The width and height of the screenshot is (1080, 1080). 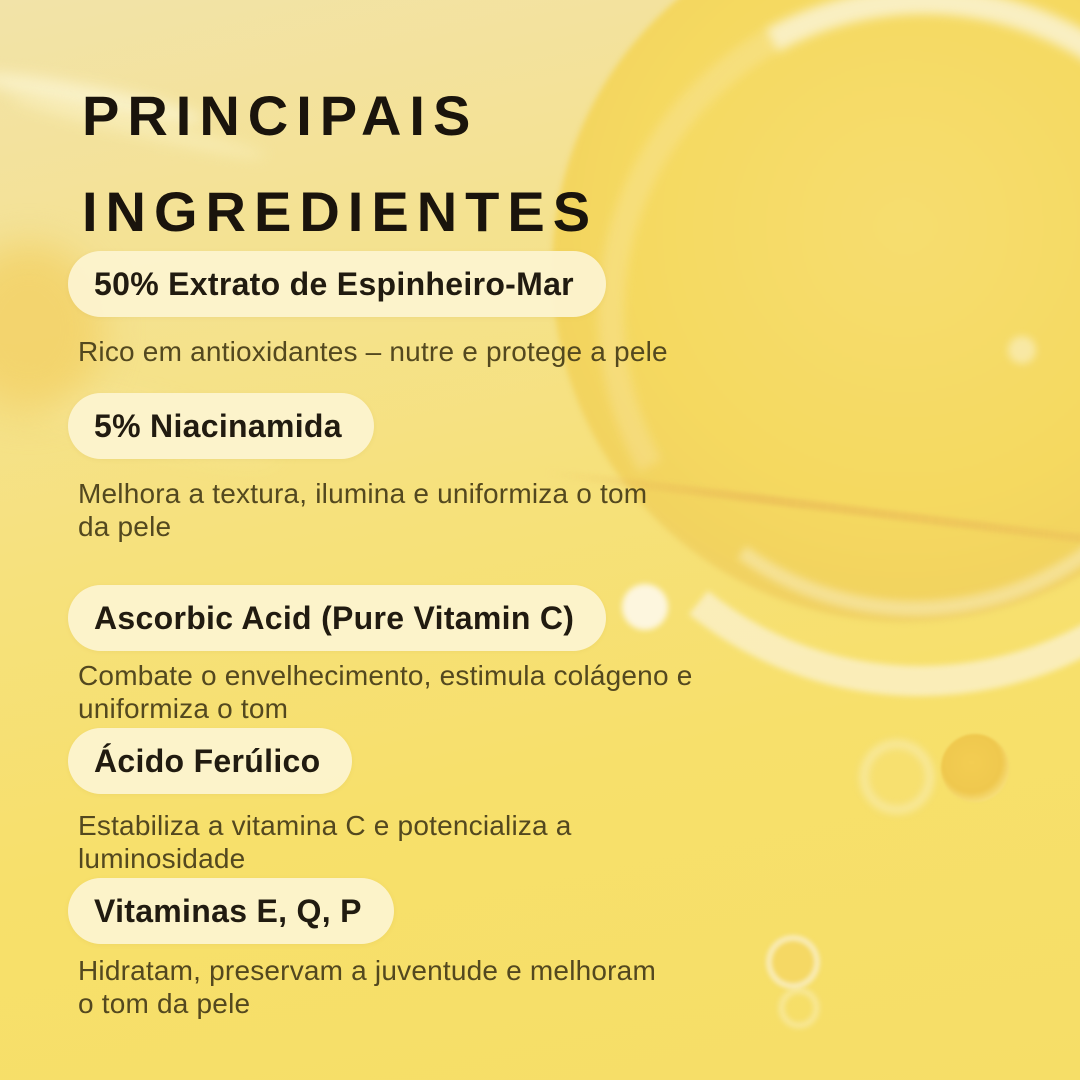 I want to click on ingredient-name: Ascorbic Acid (Pure Vitamin C), so click(x=334, y=617).